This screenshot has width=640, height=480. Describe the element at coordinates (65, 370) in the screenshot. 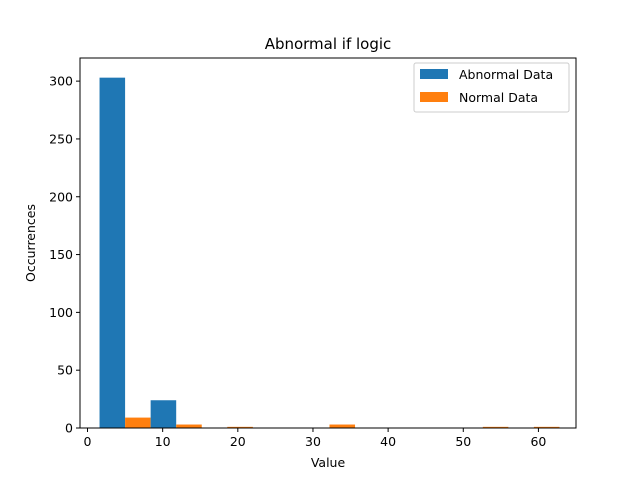

I see `y-tick-label: 50` at that location.